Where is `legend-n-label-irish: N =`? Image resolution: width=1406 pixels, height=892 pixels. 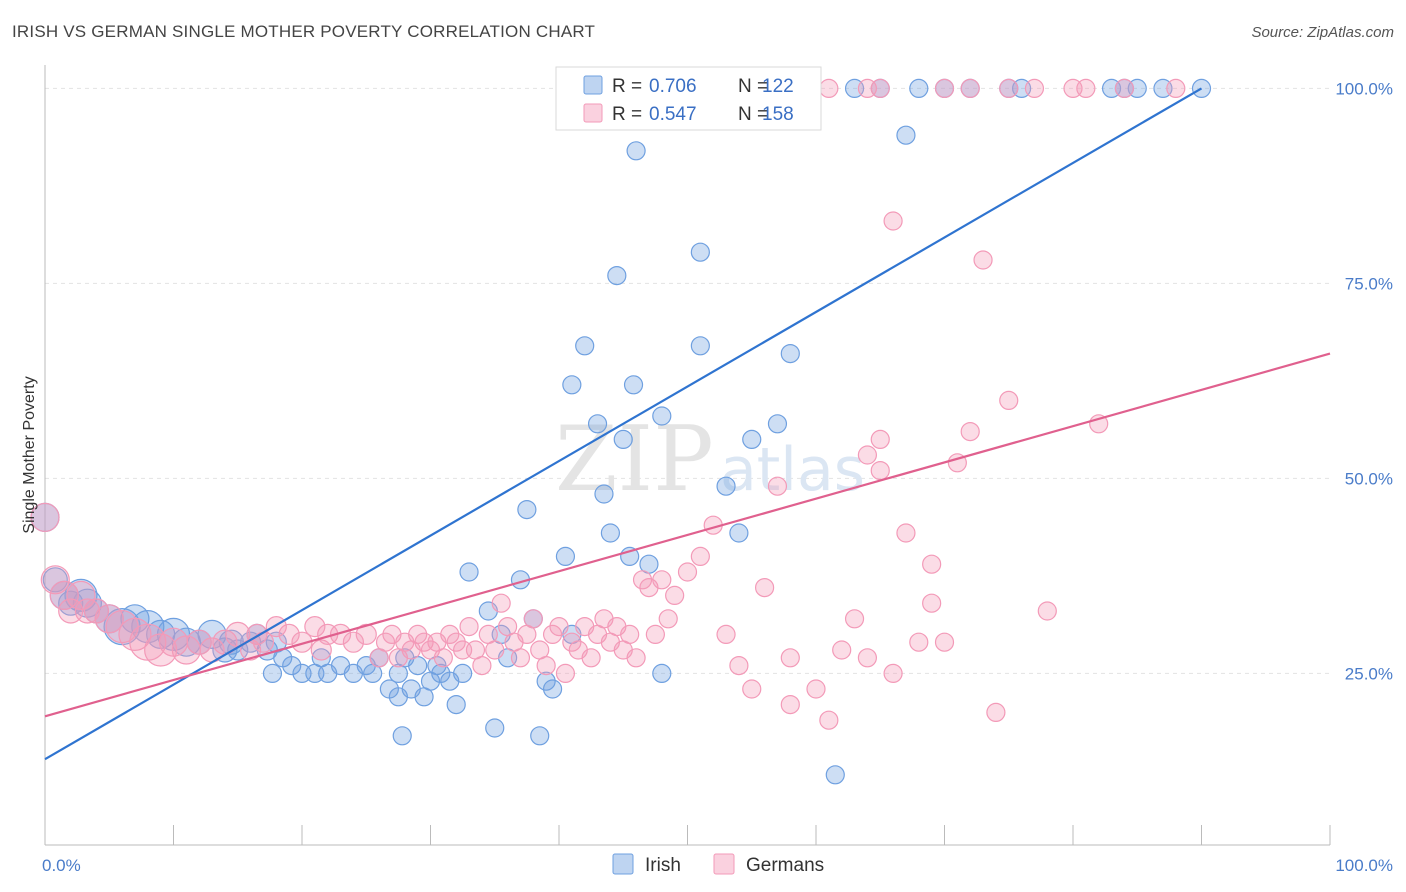
legend-n-label-irish: N = is located at coordinates (753, 86).